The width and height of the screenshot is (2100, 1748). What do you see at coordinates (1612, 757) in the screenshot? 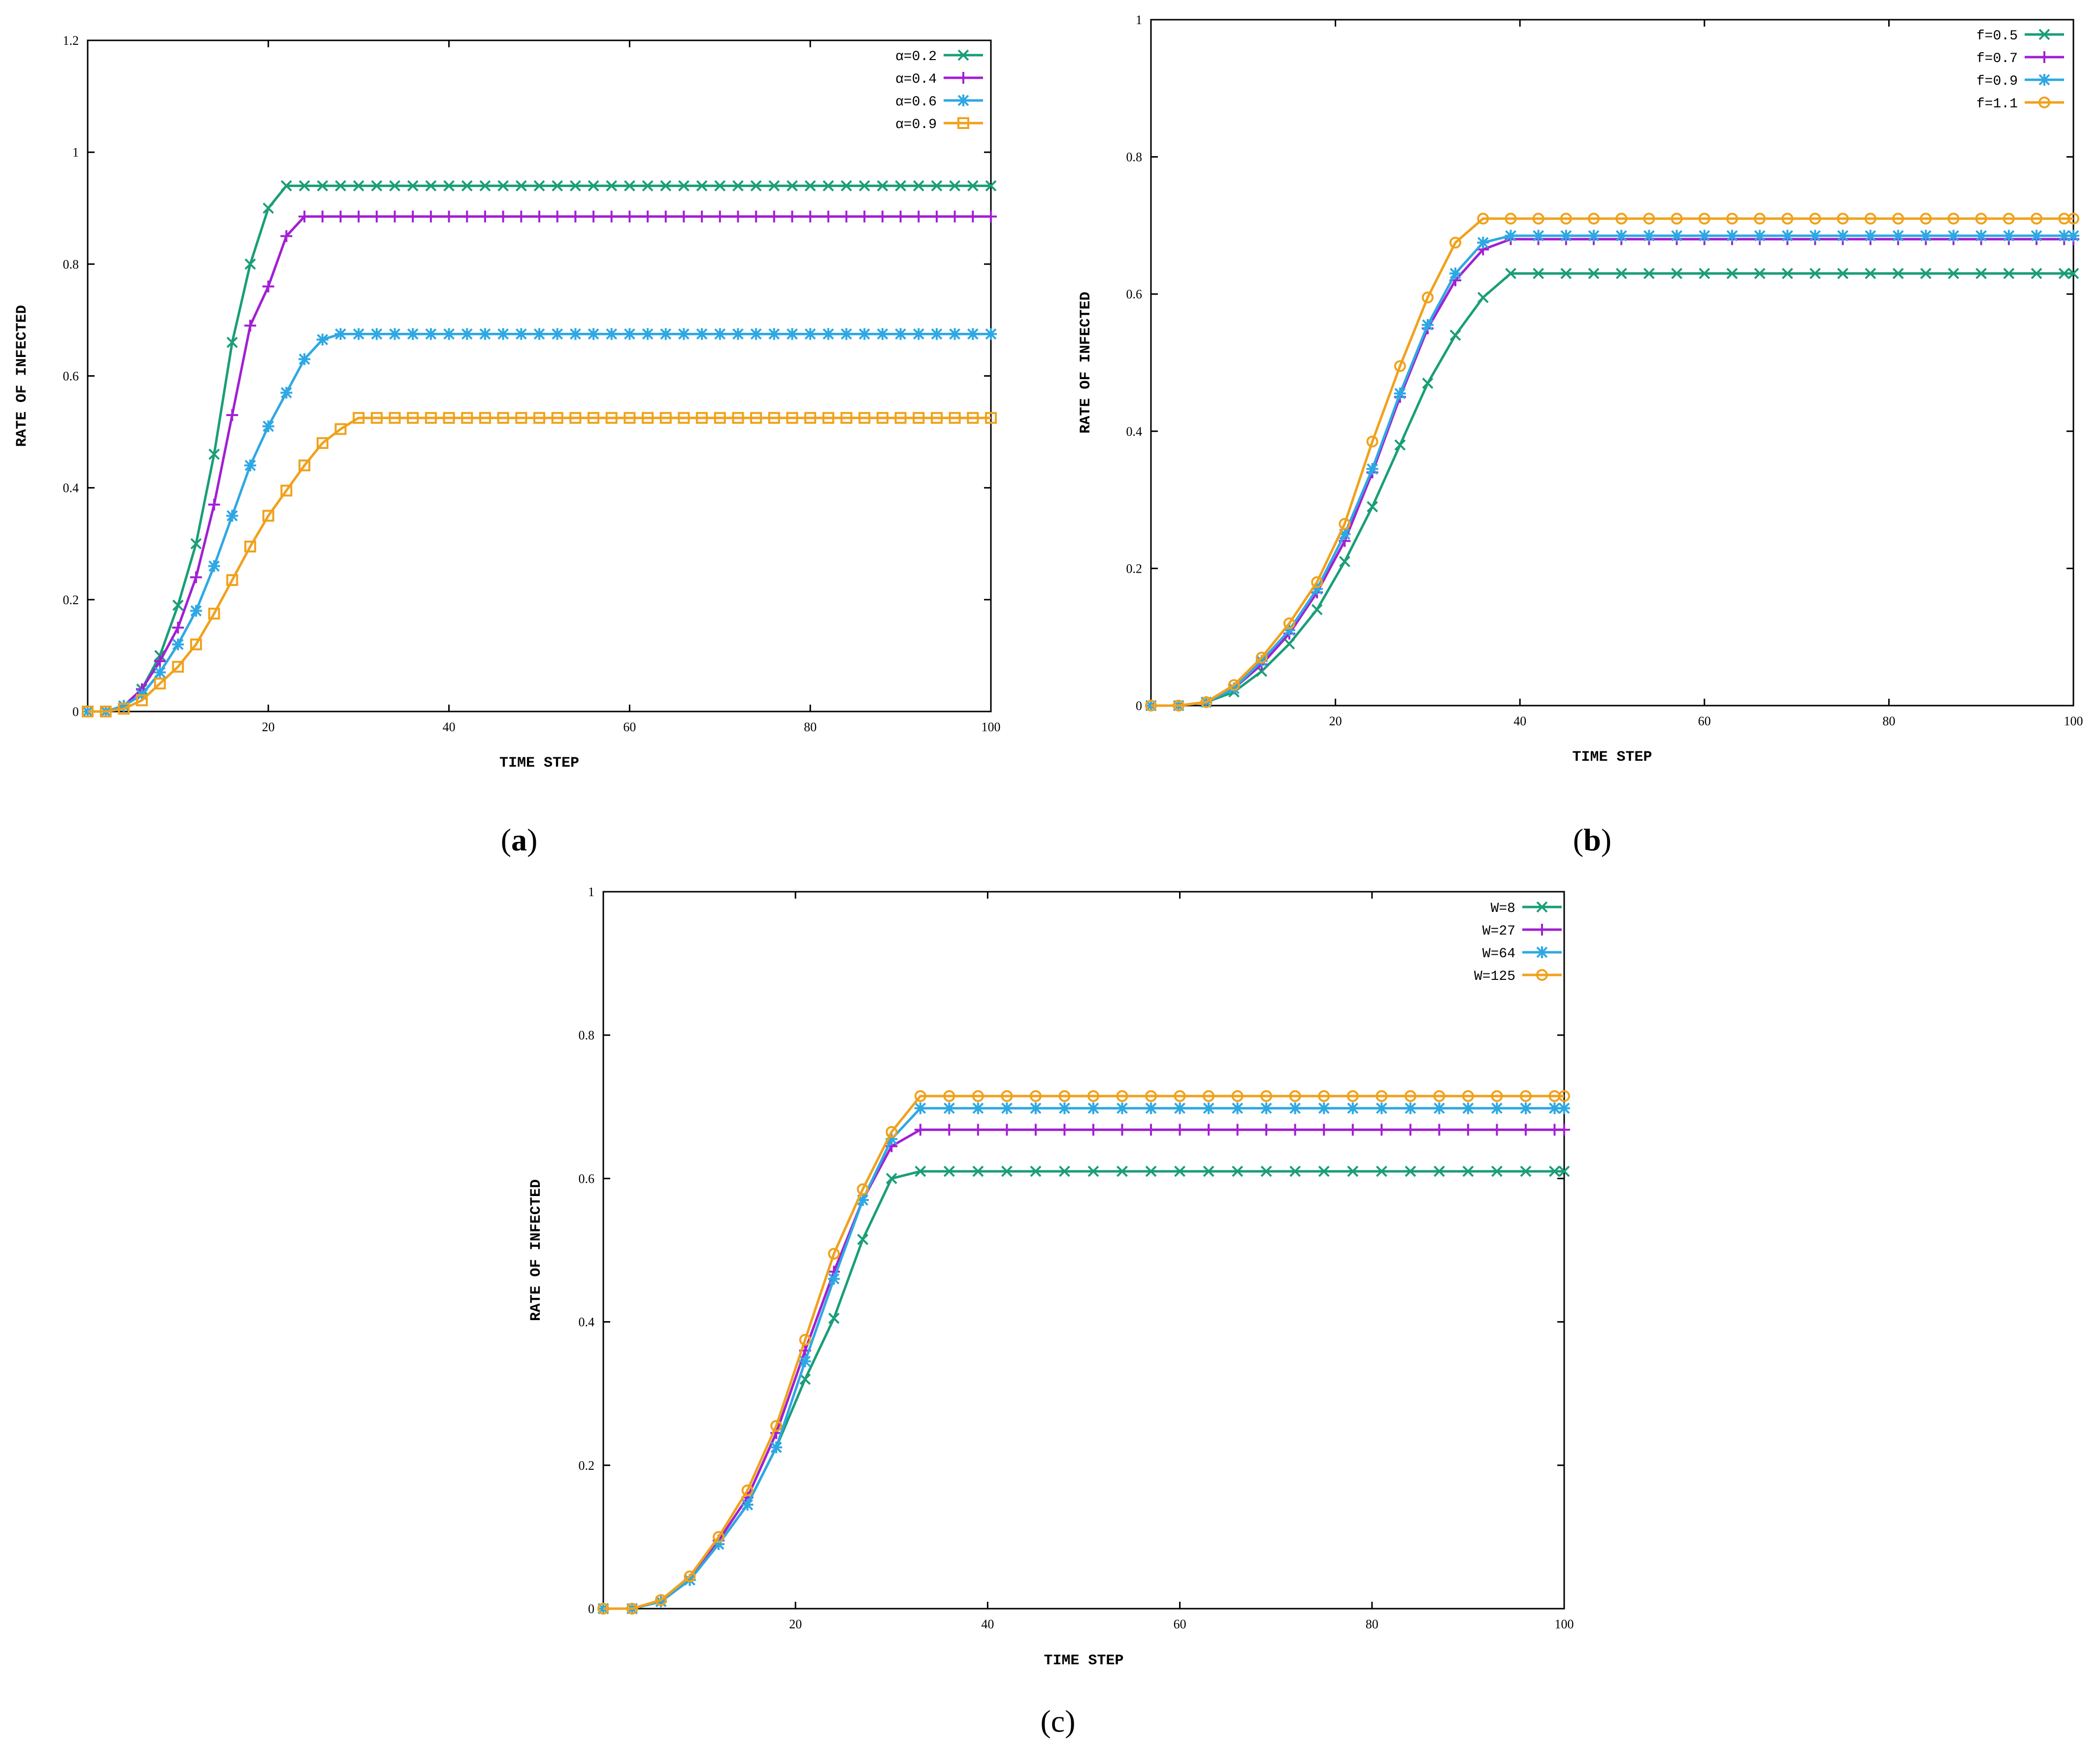
I see `x-axis-label: TIME STEP` at bounding box center [1612, 757].